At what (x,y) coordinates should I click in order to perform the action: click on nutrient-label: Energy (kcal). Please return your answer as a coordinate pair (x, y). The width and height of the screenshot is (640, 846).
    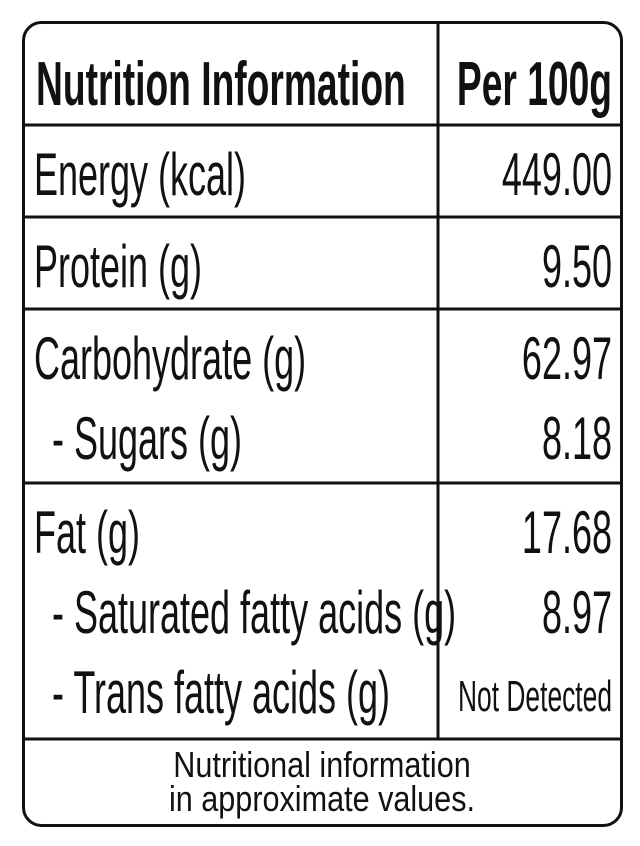
    Looking at the image, I should click on (140, 175).